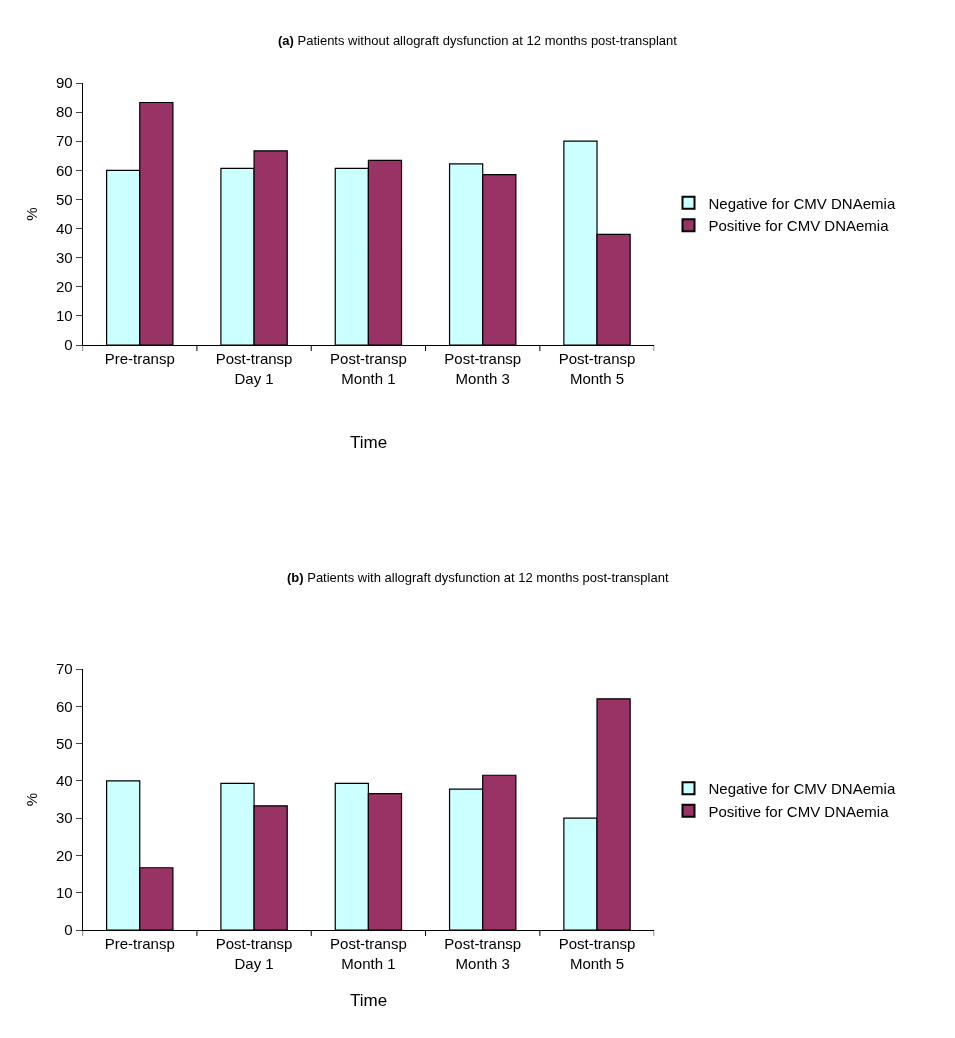 This screenshot has height=1038, width=955. I want to click on y-tick-label: 80, so click(64, 112).